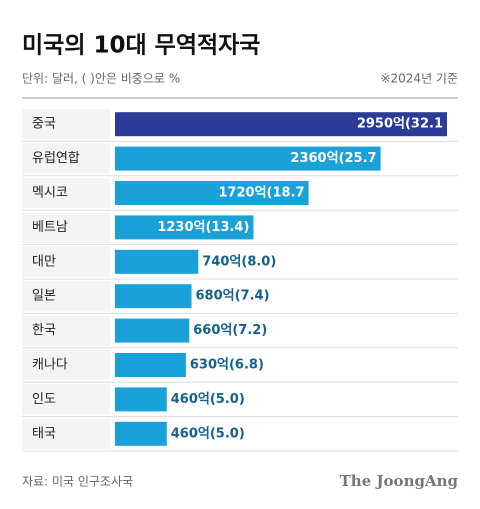 The width and height of the screenshot is (480, 509). I want to click on brand: The JoongAng, so click(399, 481).